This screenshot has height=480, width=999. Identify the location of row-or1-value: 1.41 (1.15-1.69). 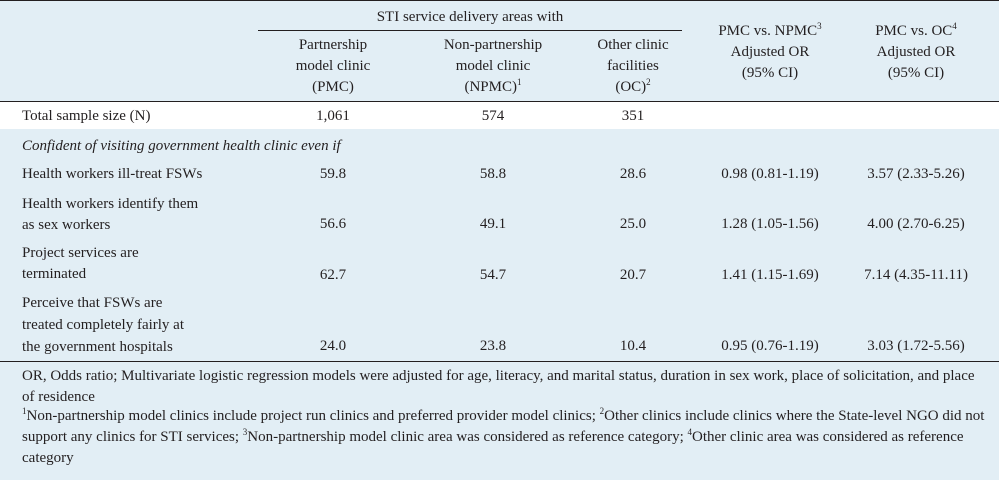
(770, 275).